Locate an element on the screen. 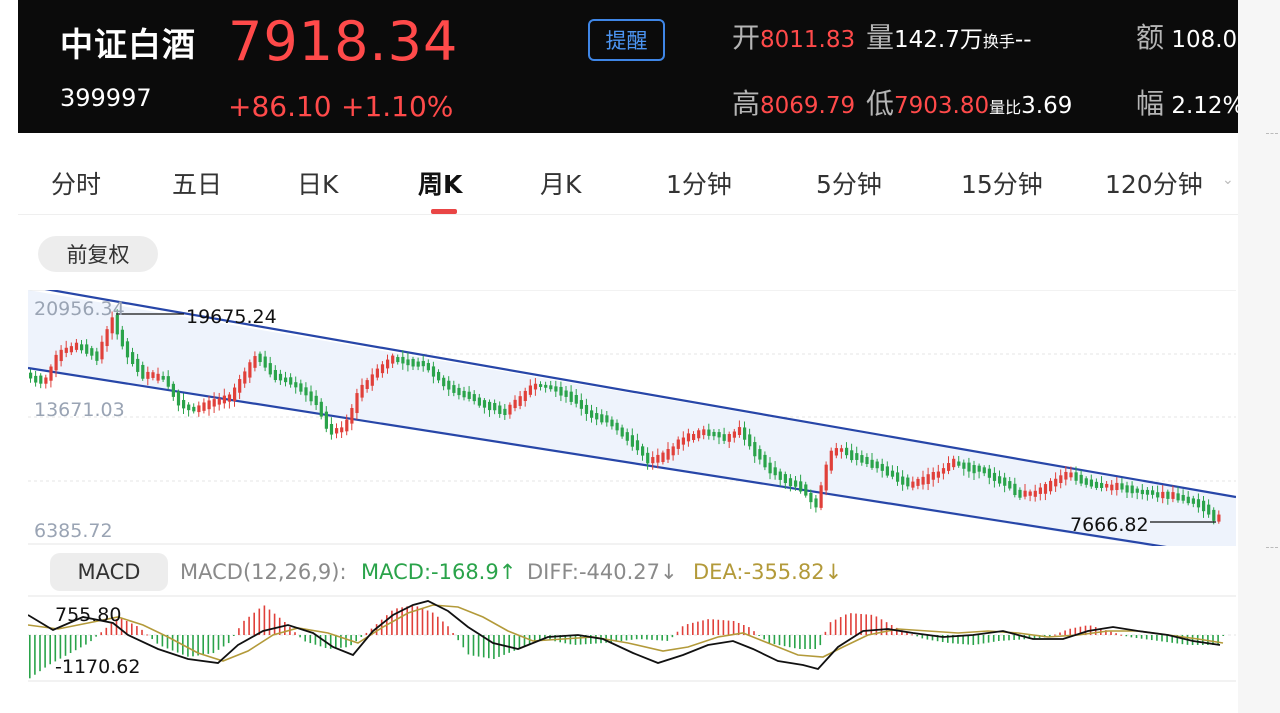 This screenshot has width=1280, height=713. tab-5min: 5分钟 is located at coordinates (849, 184).